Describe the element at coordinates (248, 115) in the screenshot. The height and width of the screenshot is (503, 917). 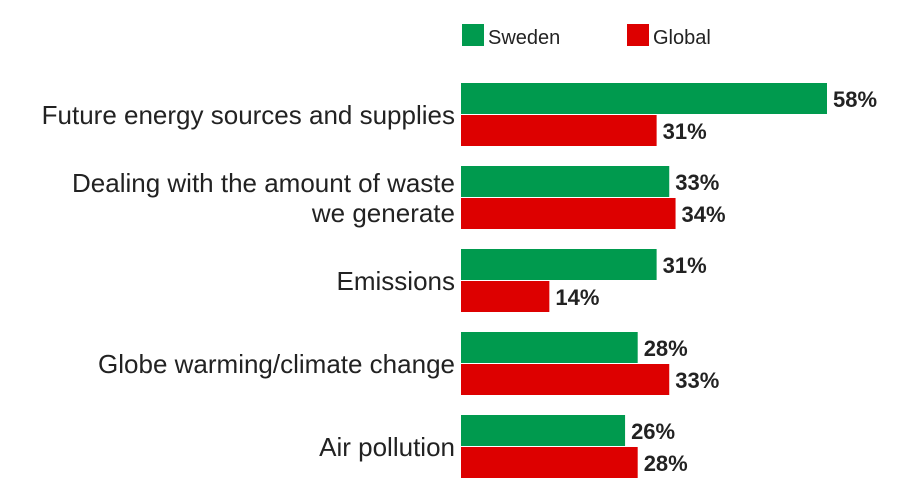
I see `category-label: Future energy sources and supplies` at that location.